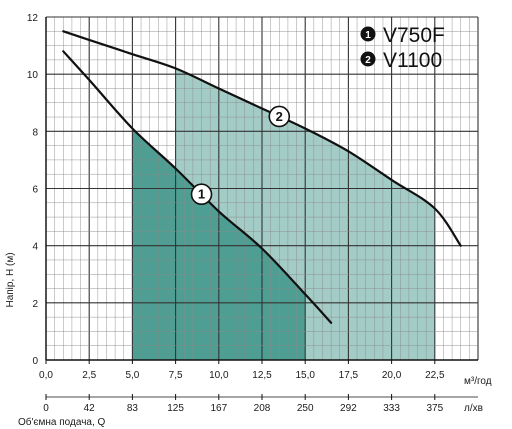  Describe the element at coordinates (35, 361) in the screenshot. I see `y-tick-label: 0` at that location.